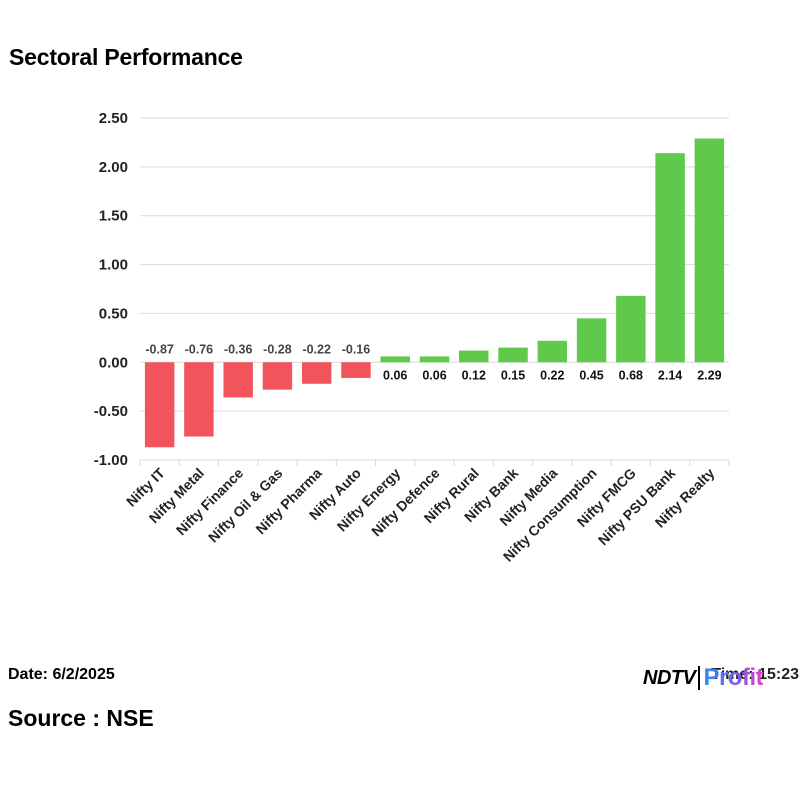 Image resolution: width=809 pixels, height=809 pixels. Describe the element at coordinates (113, 313) in the screenshot. I see `y-tick-label: 0.50` at that location.